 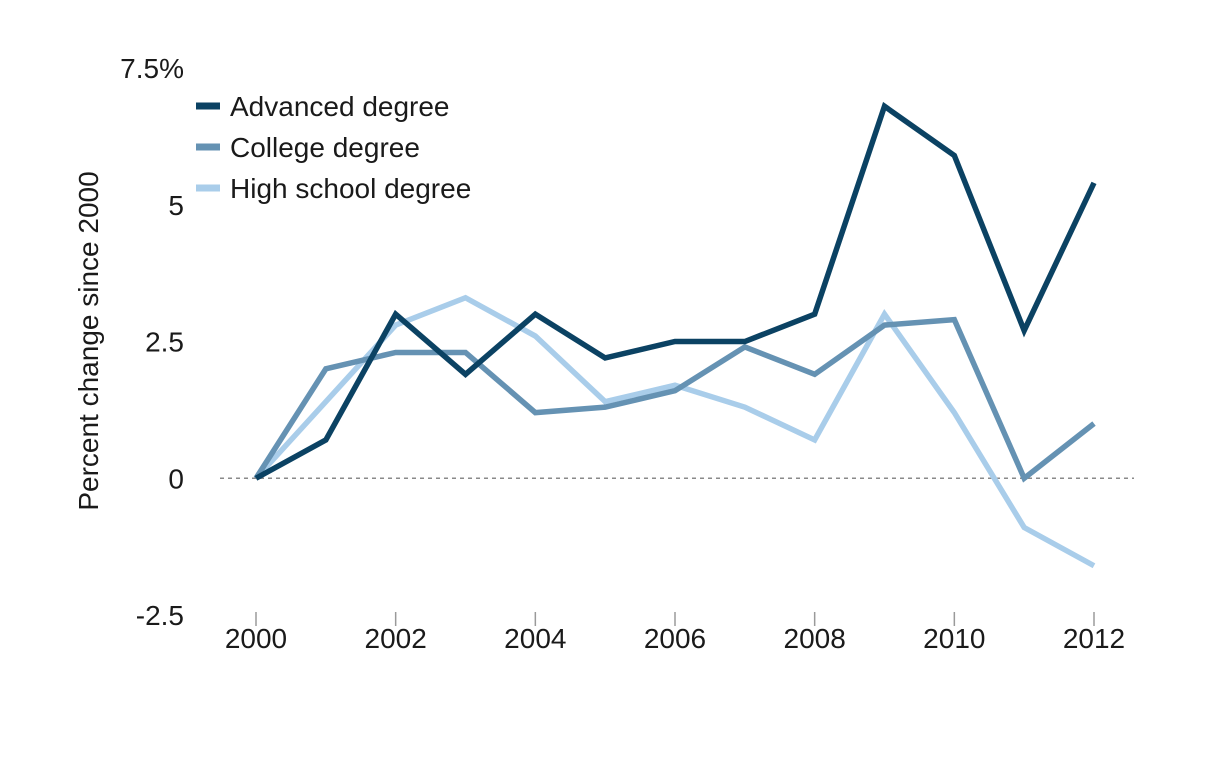 What do you see at coordinates (954, 638) in the screenshot?
I see `x-tick-label: 2010` at bounding box center [954, 638].